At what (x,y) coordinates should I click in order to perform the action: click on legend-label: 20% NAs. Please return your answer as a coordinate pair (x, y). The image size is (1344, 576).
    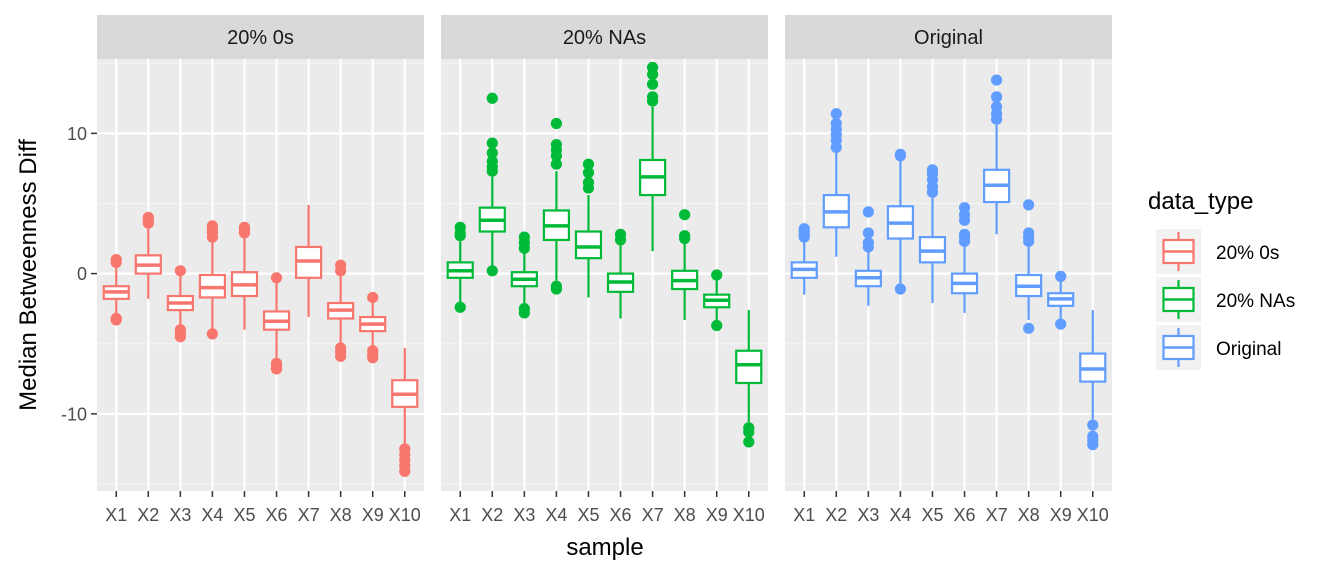
    Looking at the image, I should click on (1255, 301).